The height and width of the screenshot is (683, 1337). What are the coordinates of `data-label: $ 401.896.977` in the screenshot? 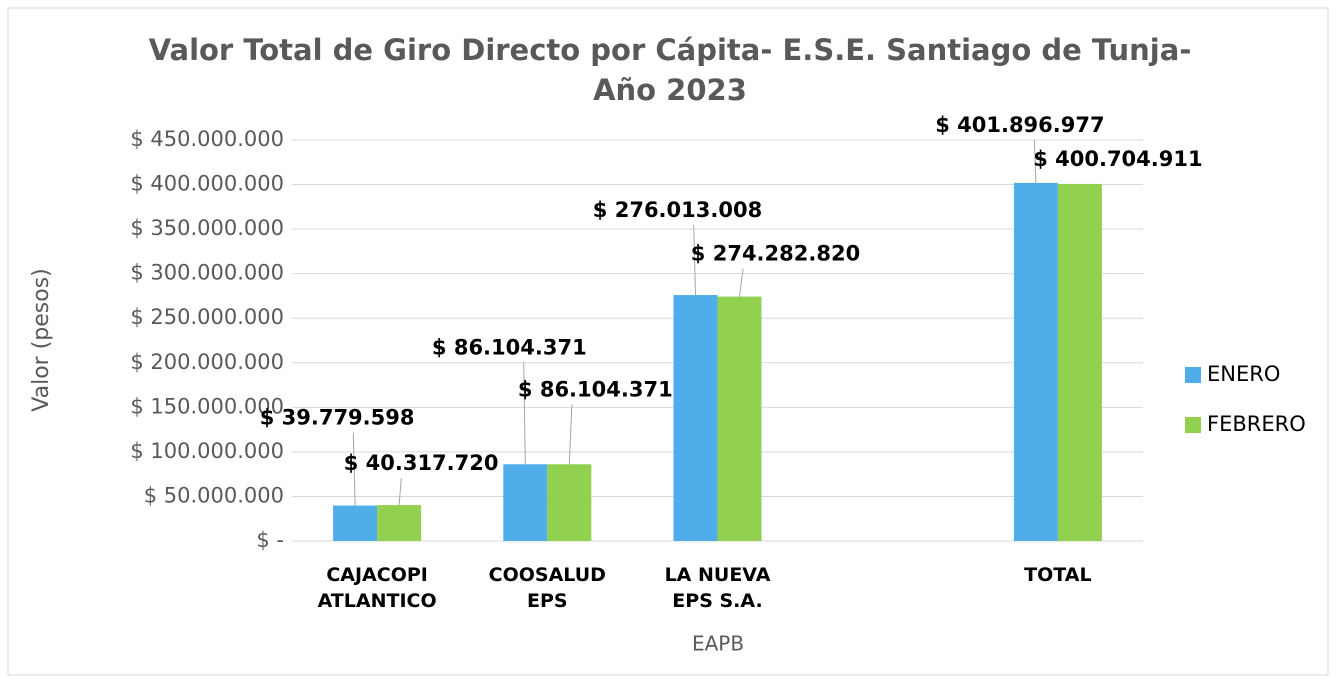 It's located at (1019, 125).